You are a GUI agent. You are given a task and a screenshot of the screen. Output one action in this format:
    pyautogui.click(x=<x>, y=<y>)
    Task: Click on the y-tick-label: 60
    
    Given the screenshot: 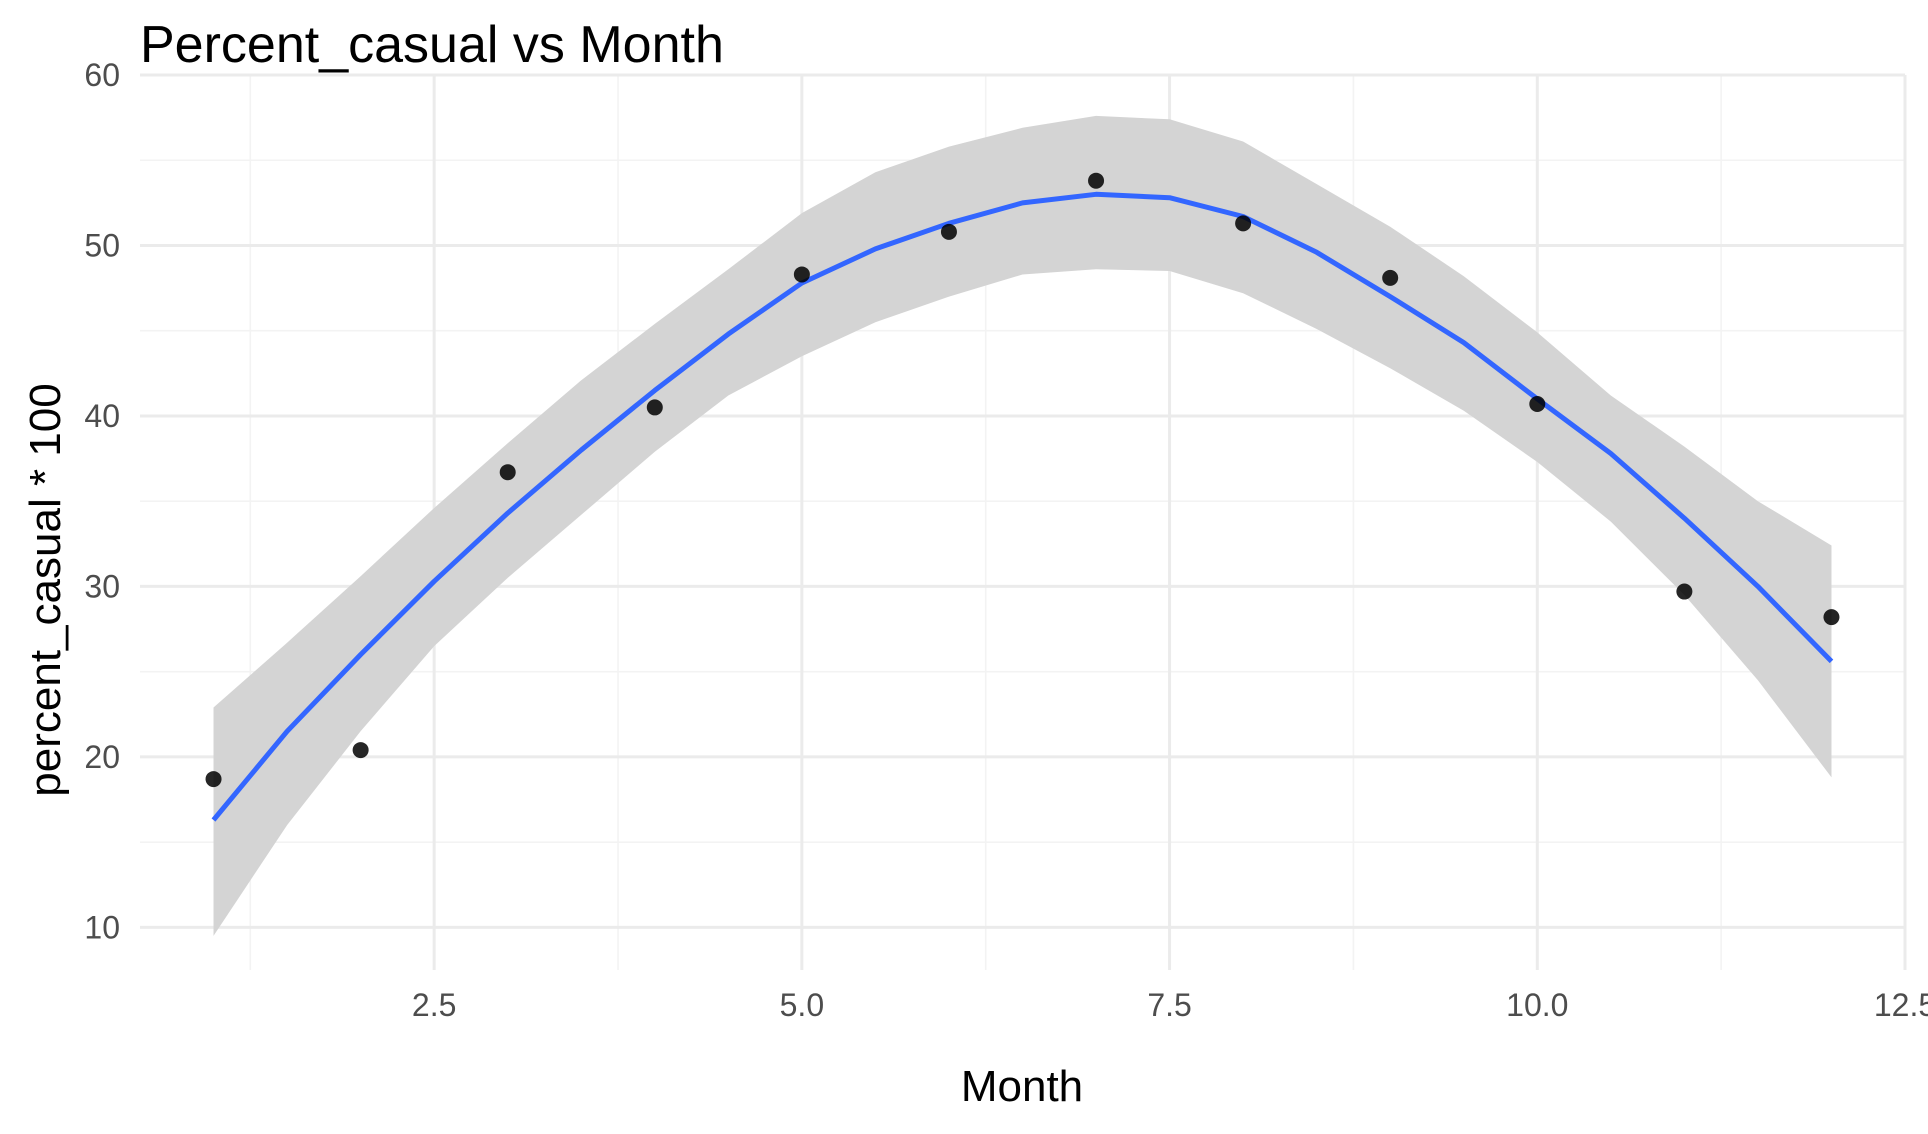 What is the action you would take?
    pyautogui.click(x=102, y=75)
    